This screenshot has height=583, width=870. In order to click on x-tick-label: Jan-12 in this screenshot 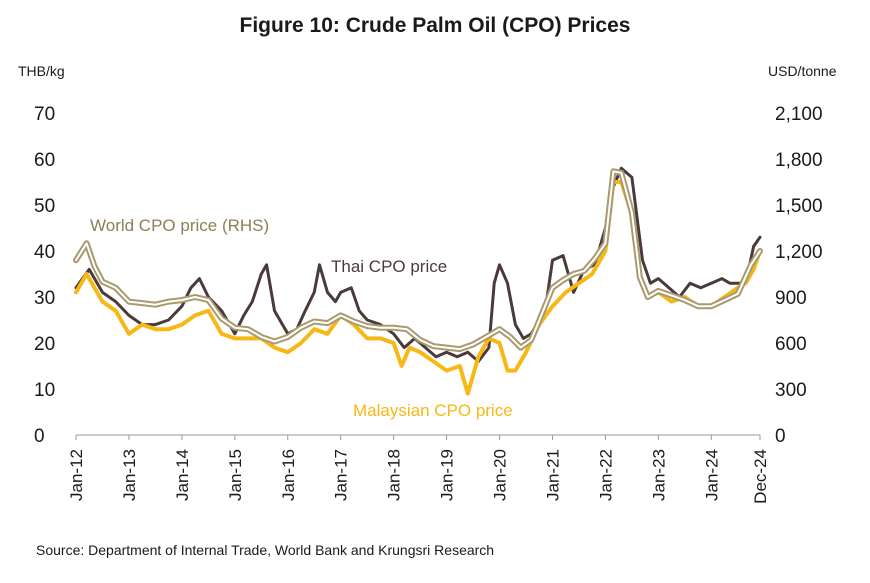, I will do `click(76, 475)`.